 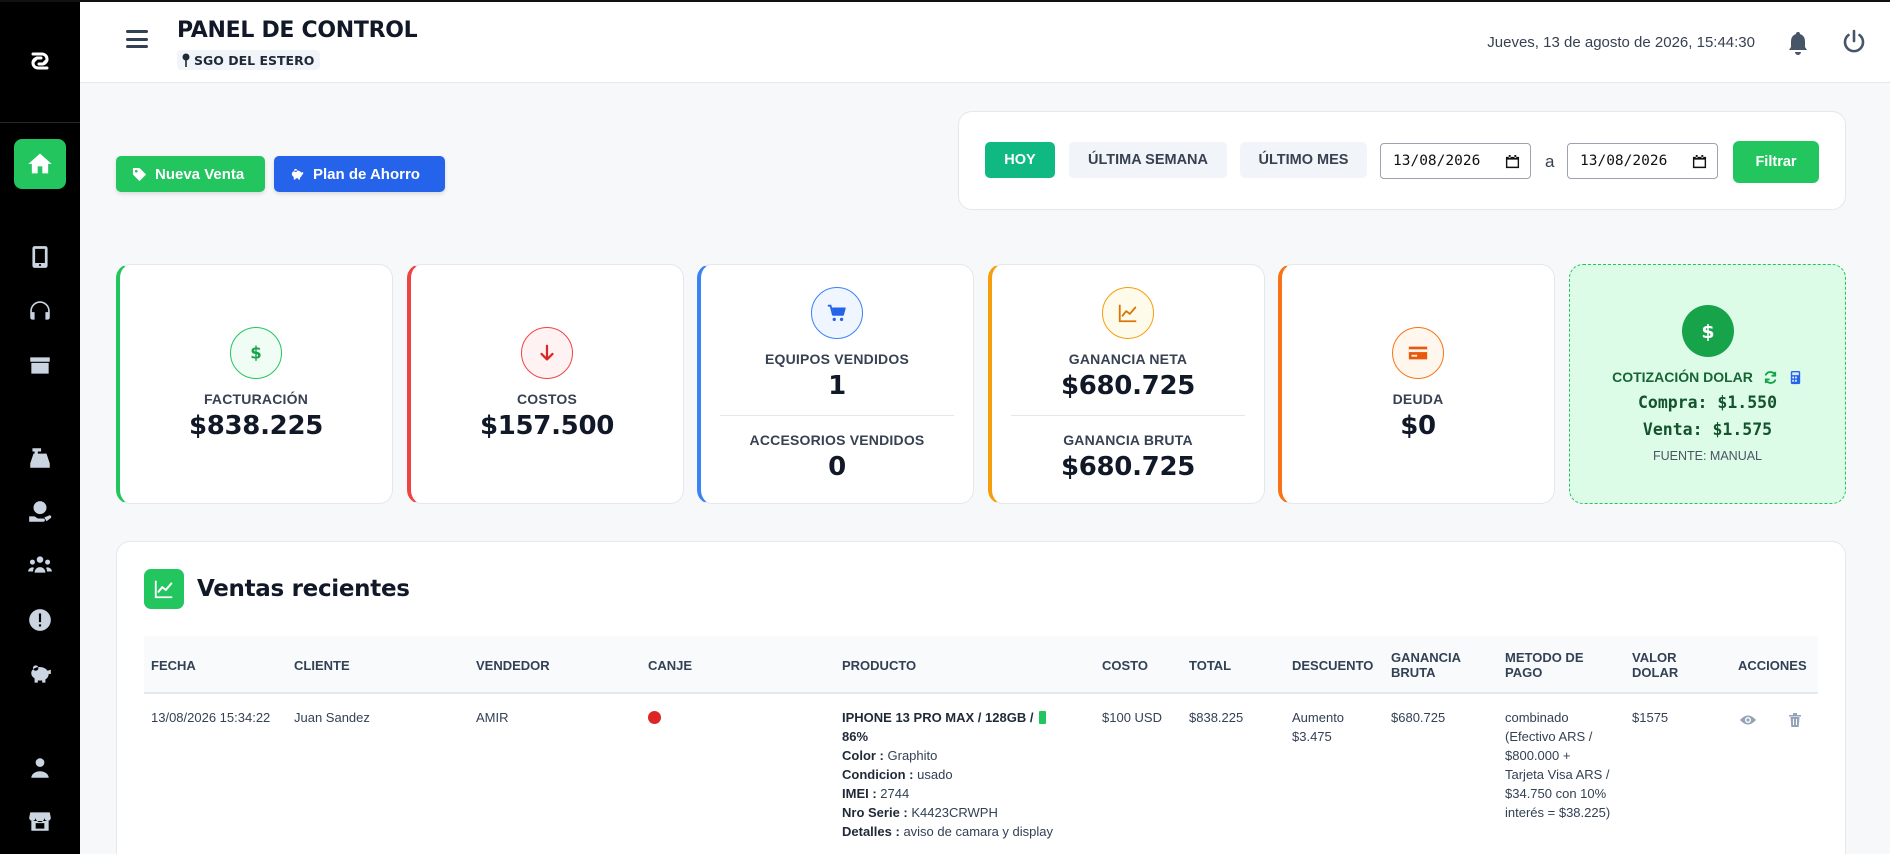 I want to click on bell-icon, so click(x=1798, y=43).